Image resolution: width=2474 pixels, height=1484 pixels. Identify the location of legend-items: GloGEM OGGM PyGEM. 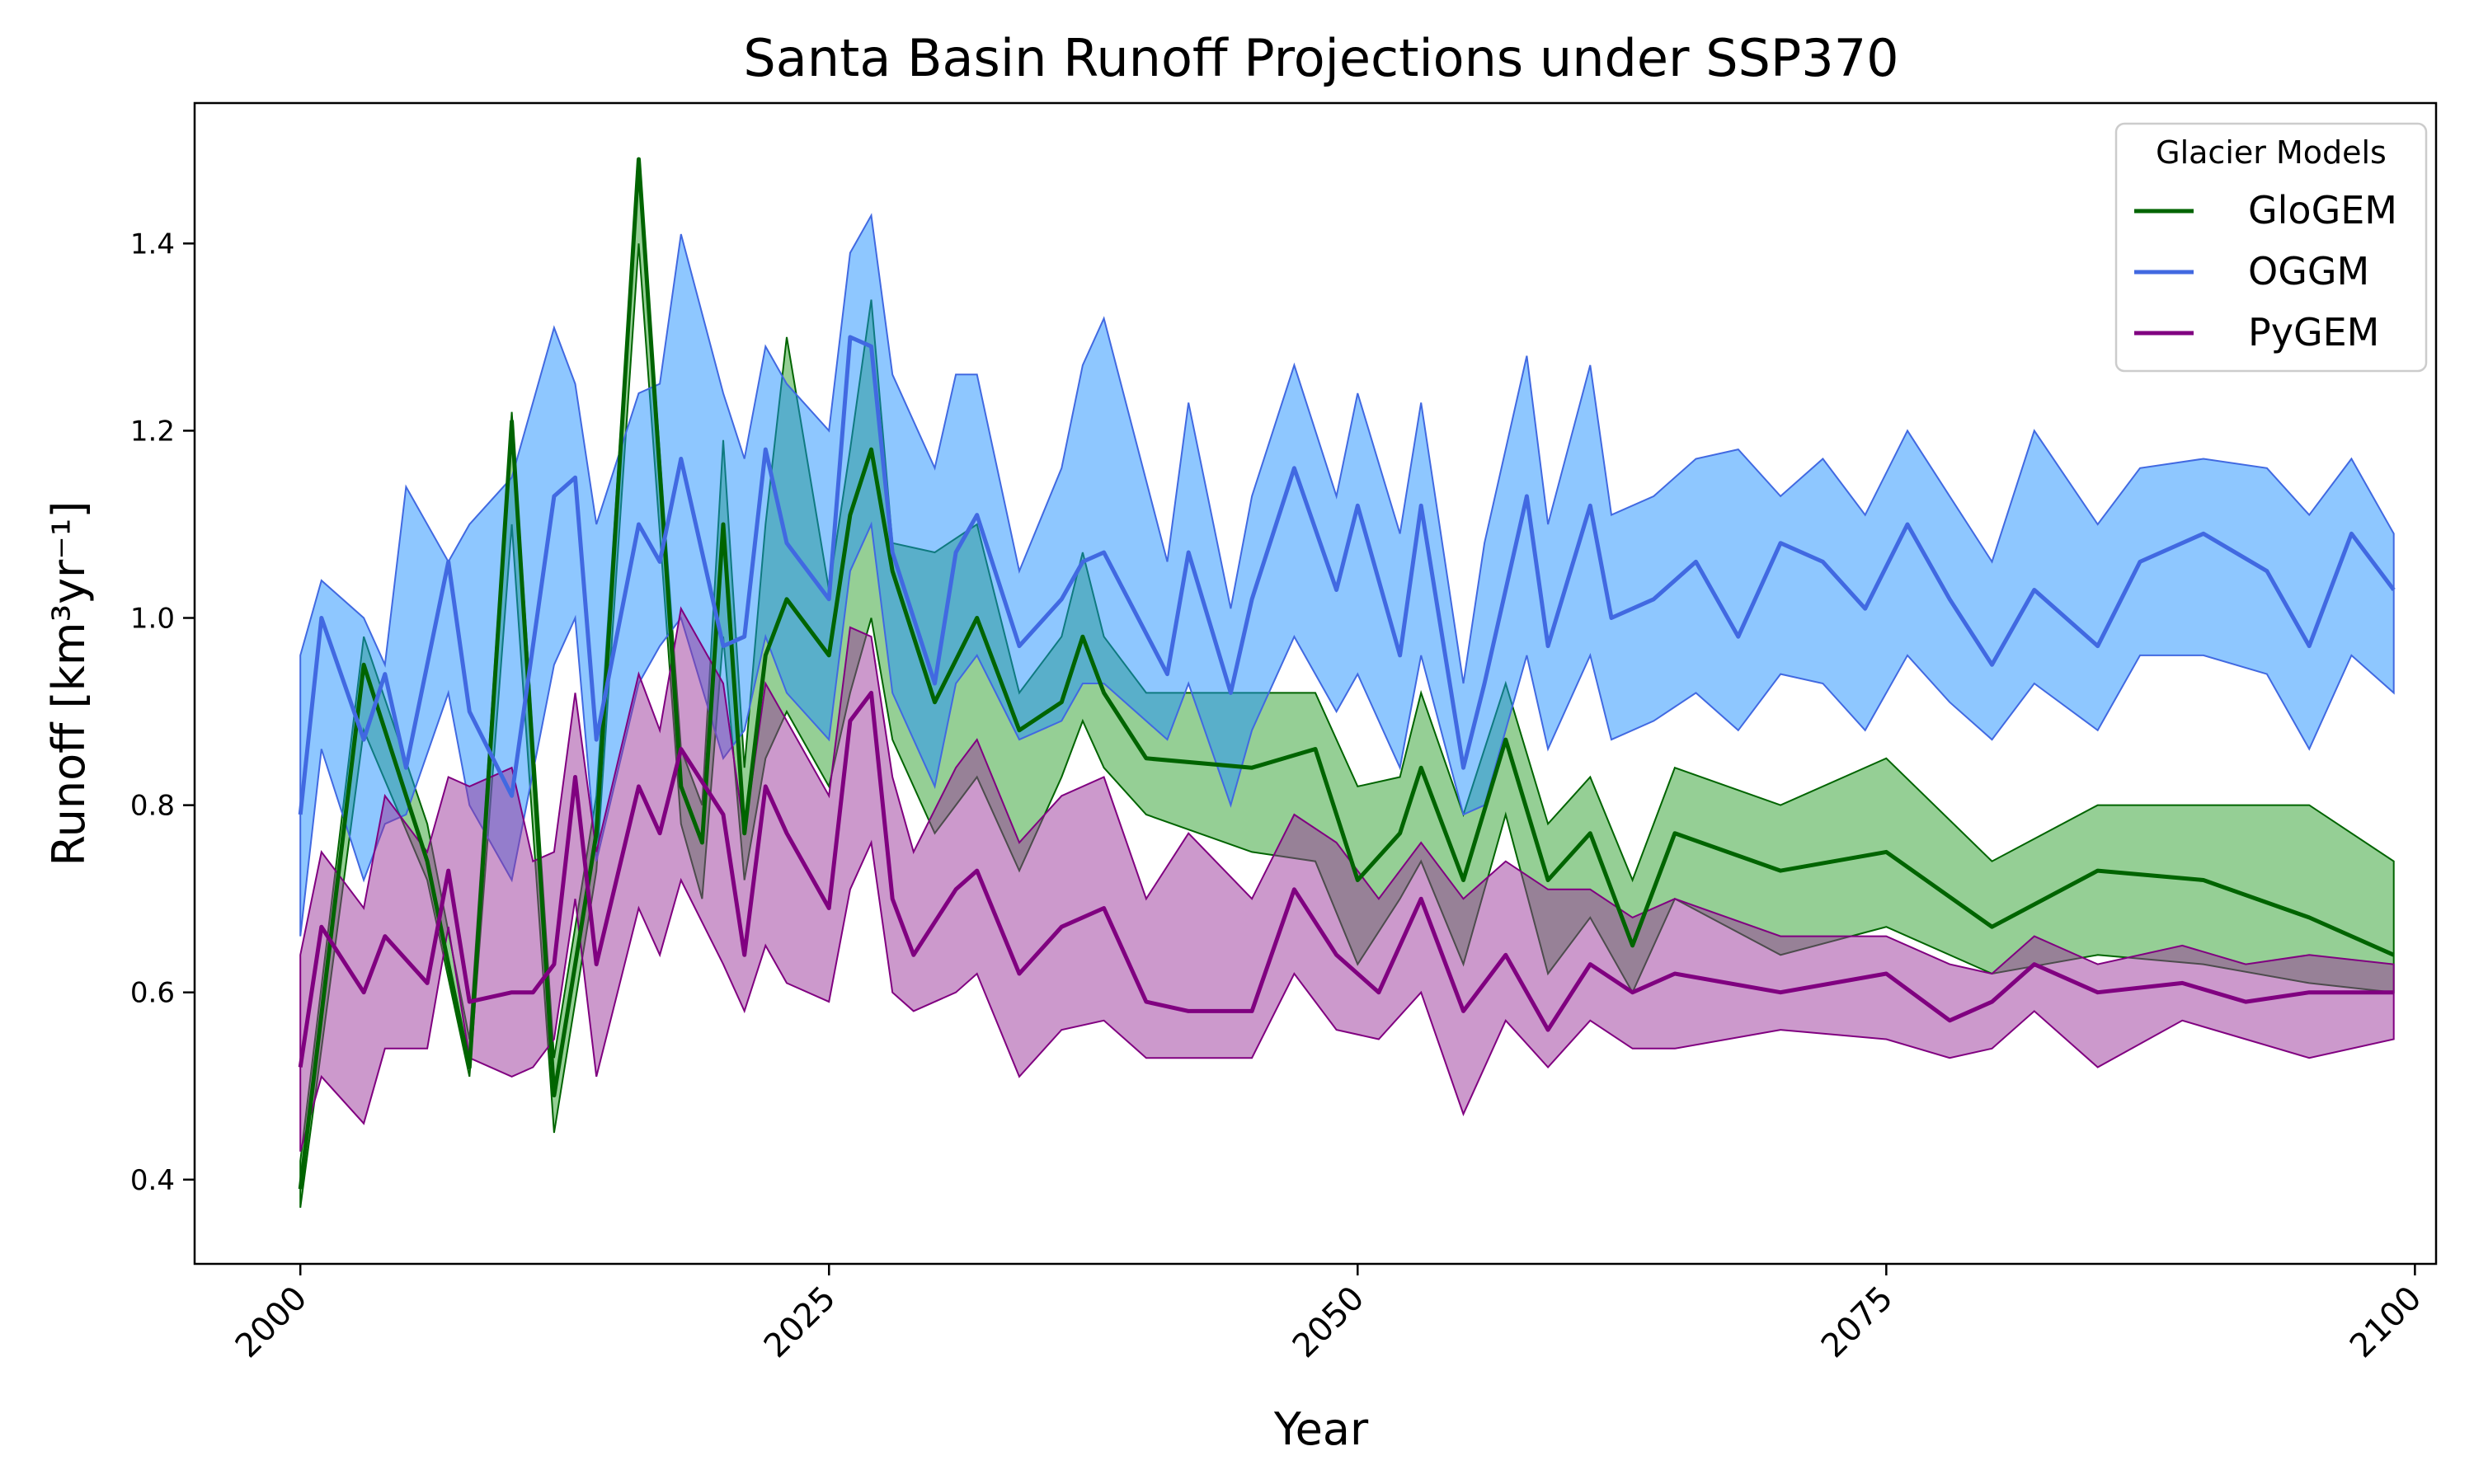
(2265, 271).